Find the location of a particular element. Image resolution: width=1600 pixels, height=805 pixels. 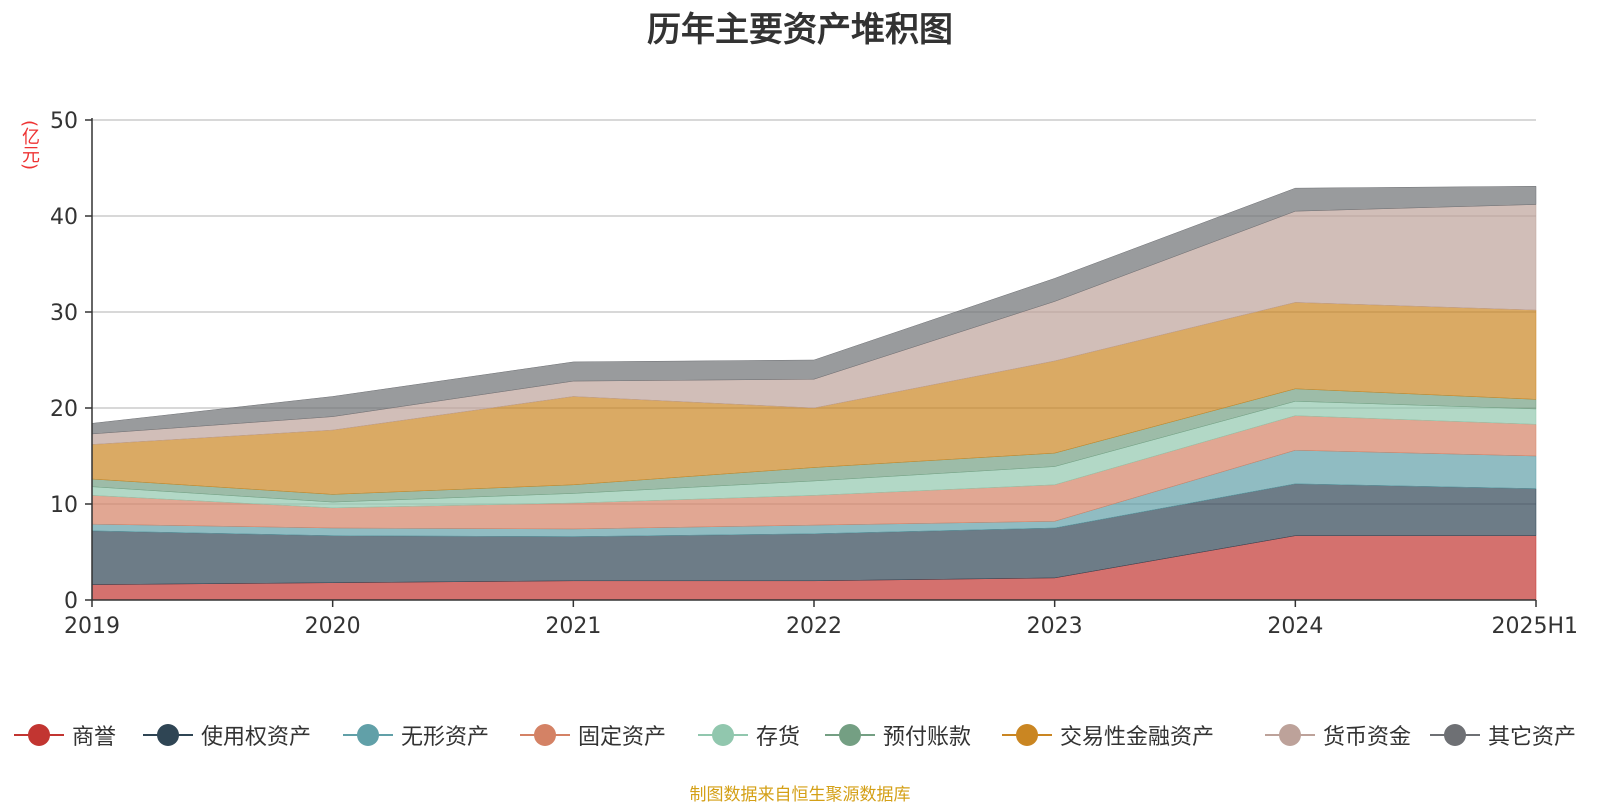

legend-label: 固定资产 is located at coordinates (622, 737).